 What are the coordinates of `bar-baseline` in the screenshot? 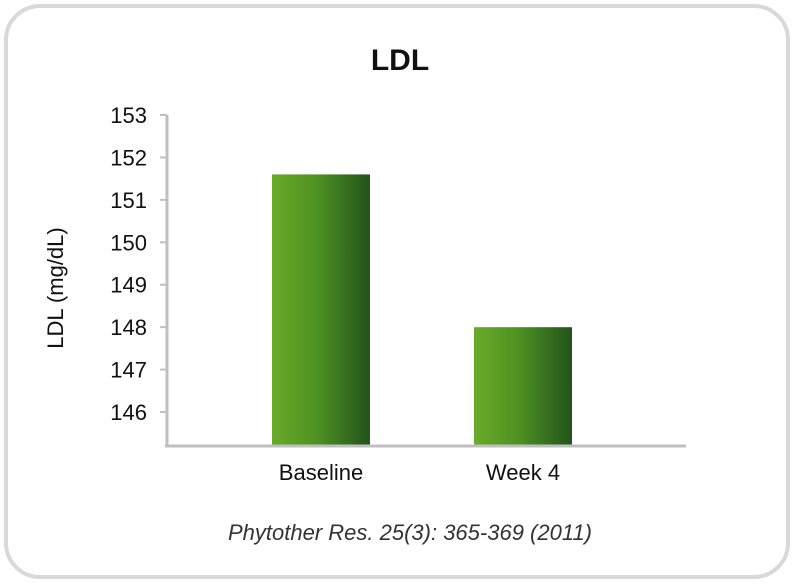 It's located at (321, 310).